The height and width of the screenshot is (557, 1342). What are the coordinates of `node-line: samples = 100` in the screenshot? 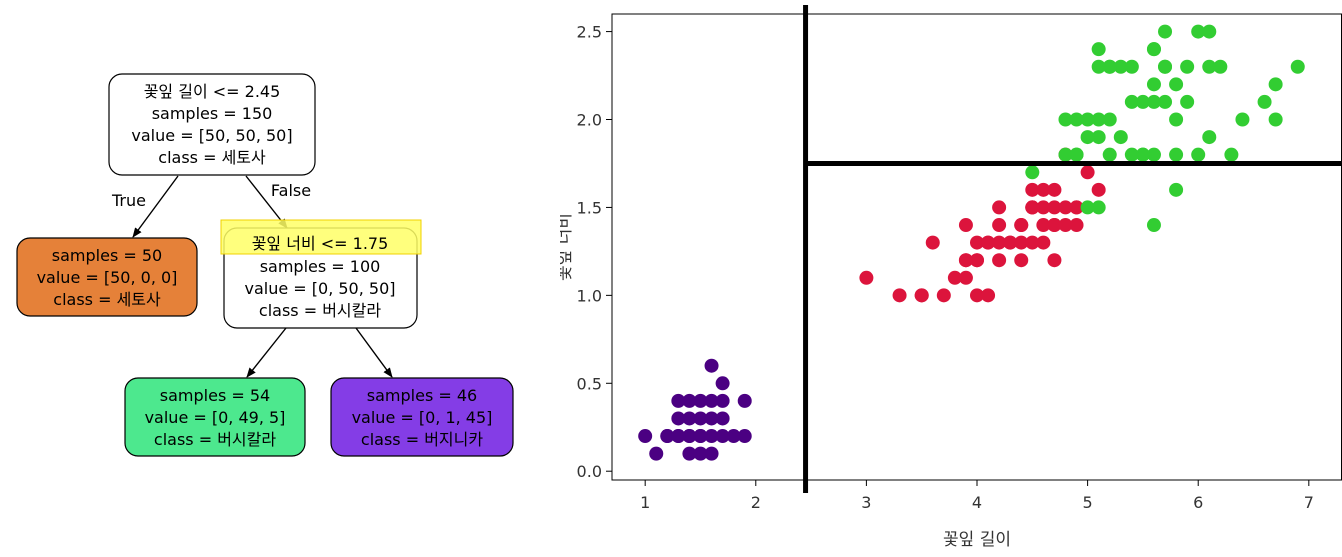 It's located at (320, 266).